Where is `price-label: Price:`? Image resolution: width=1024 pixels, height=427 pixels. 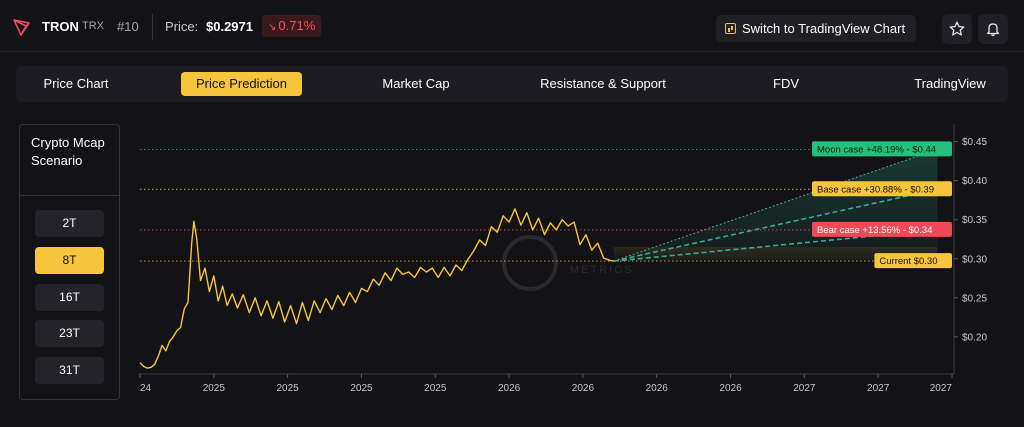
price-label: Price: is located at coordinates (182, 26).